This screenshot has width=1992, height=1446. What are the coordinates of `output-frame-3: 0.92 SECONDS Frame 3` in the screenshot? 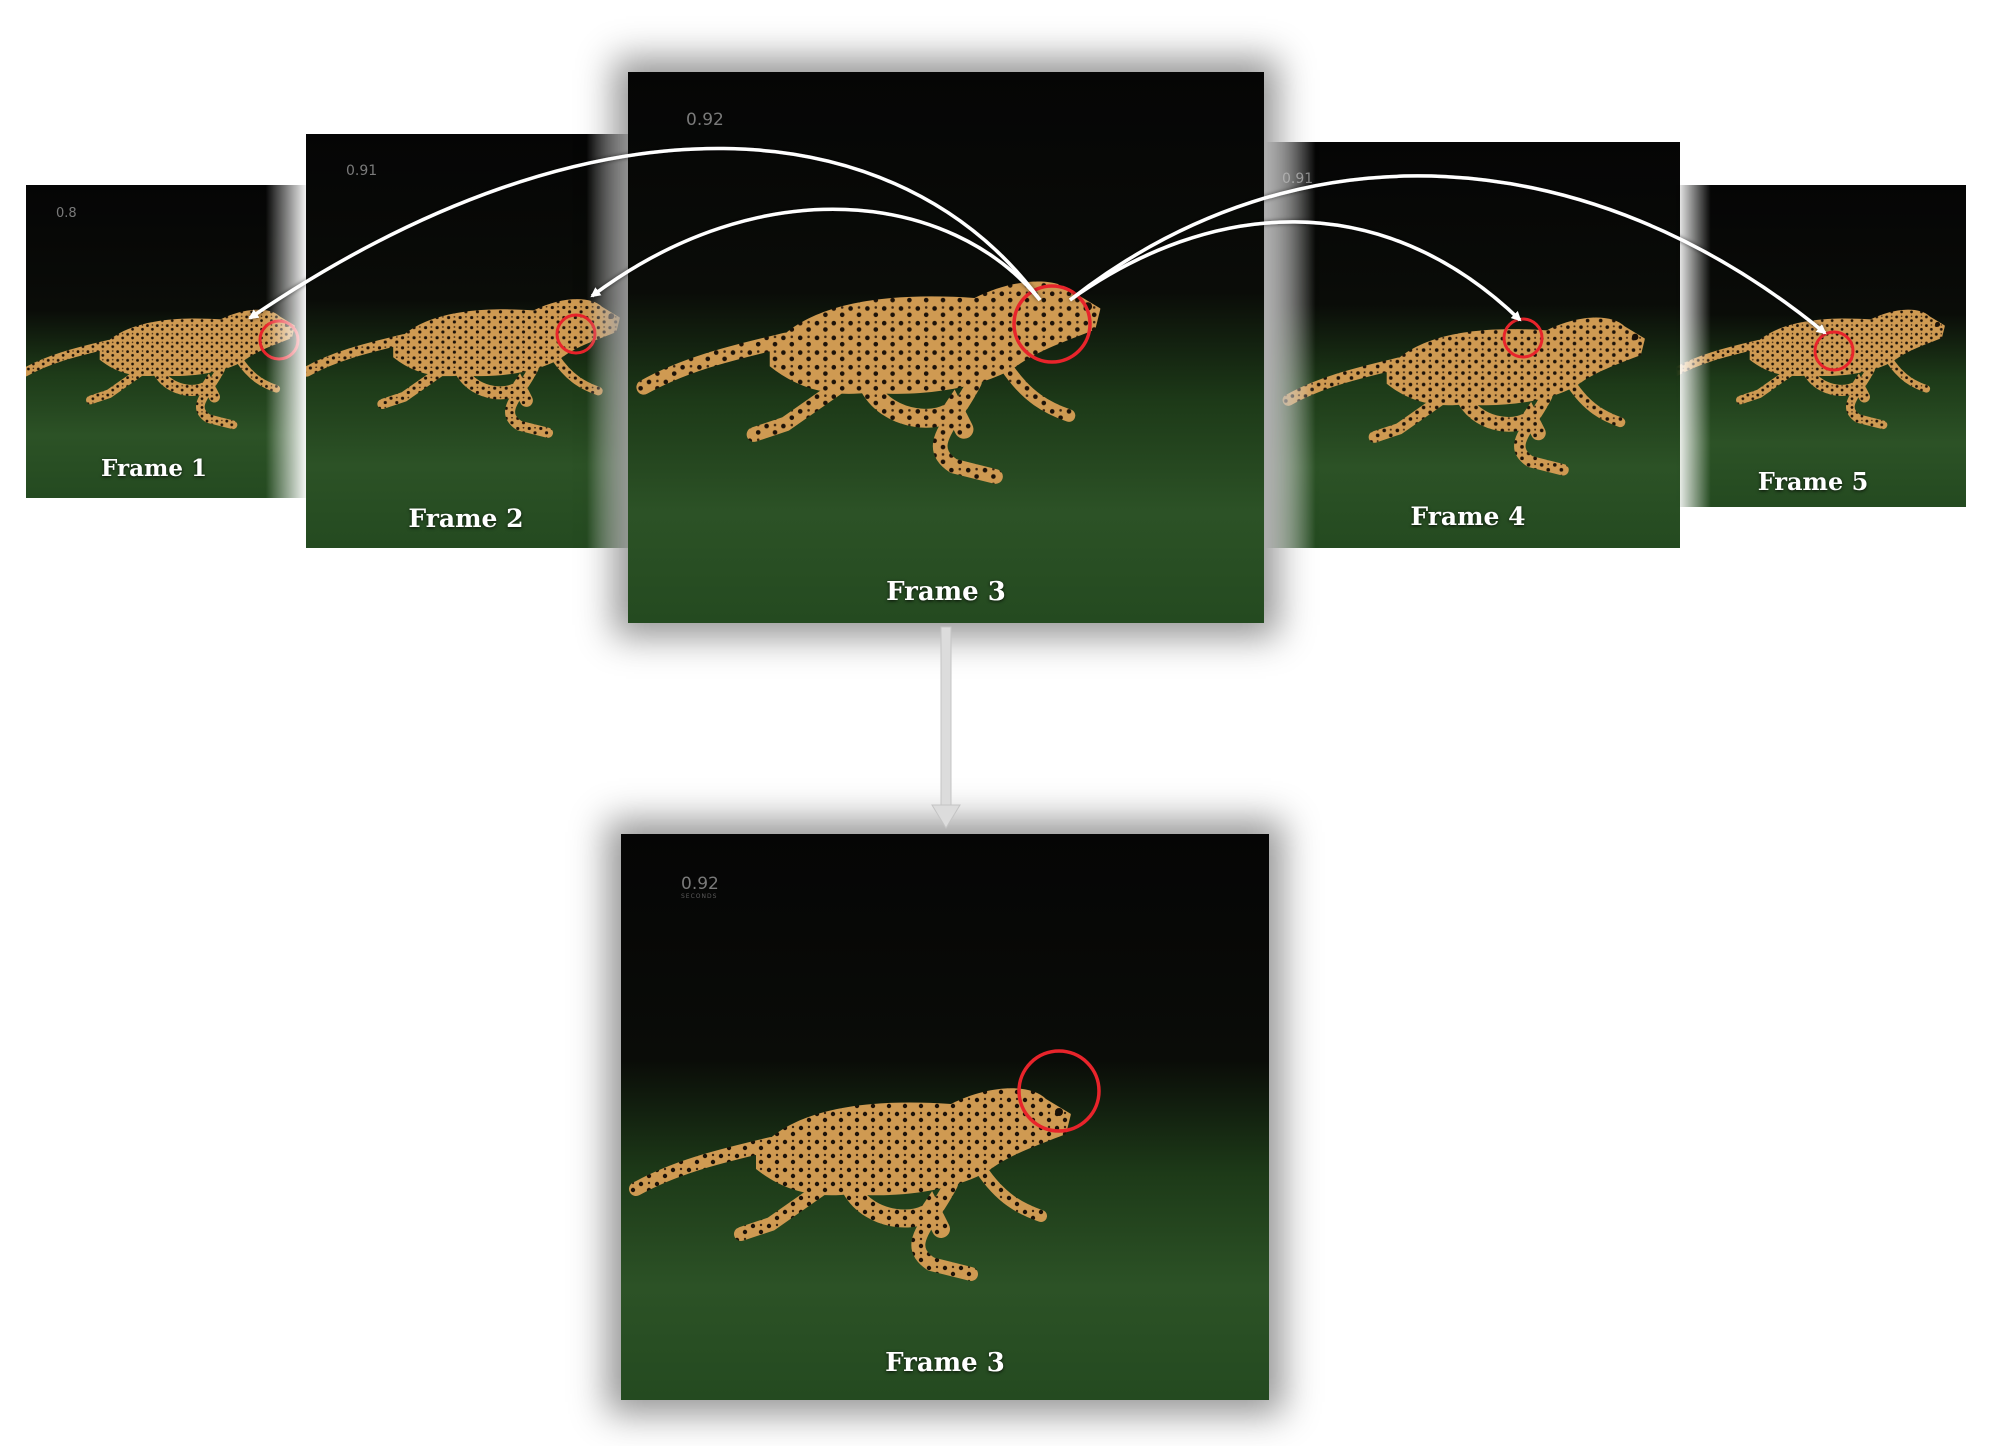 It's located at (945, 1117).